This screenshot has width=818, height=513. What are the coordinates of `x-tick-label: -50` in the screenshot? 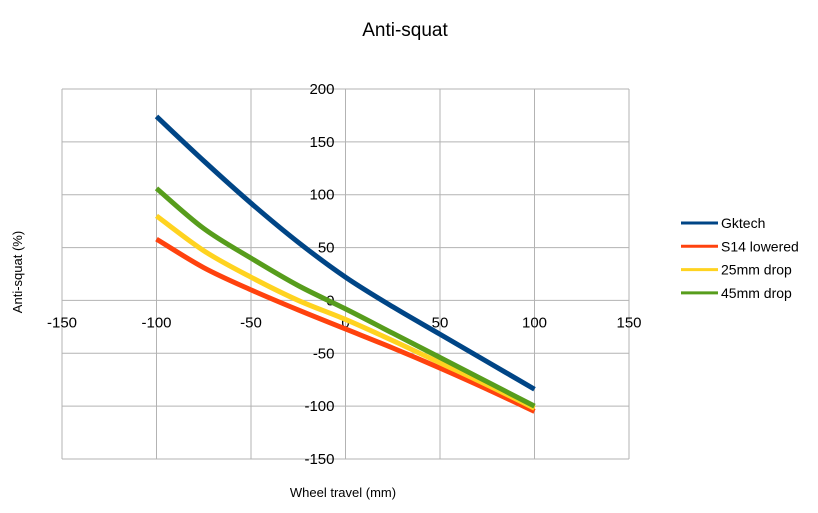 It's located at (251, 322).